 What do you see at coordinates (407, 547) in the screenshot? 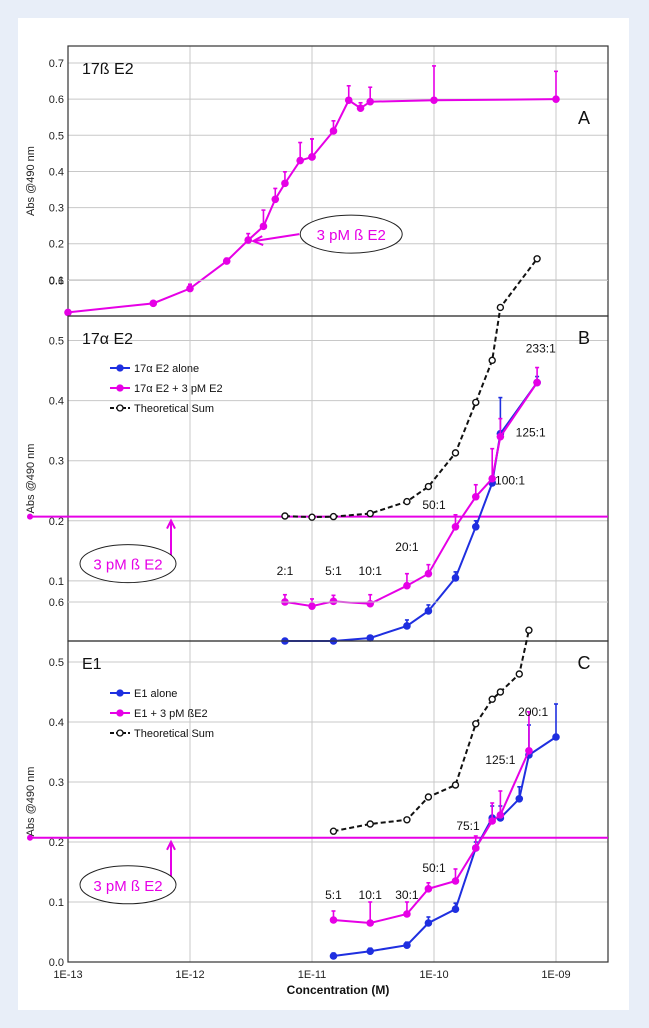
I see `ratio-label: 20:1` at bounding box center [407, 547].